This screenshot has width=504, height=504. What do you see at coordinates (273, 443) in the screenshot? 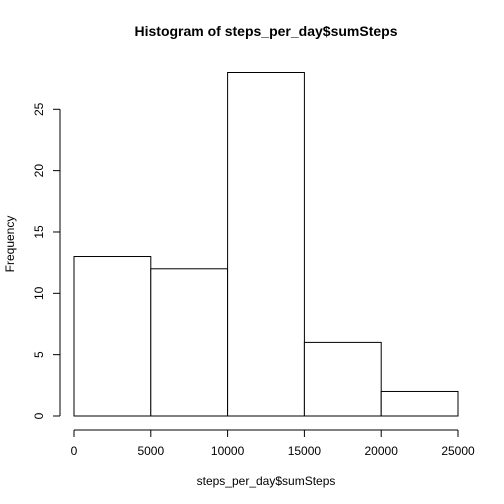
I see `x-axis: 0 5000 10000 15000 20000 25000` at bounding box center [273, 443].